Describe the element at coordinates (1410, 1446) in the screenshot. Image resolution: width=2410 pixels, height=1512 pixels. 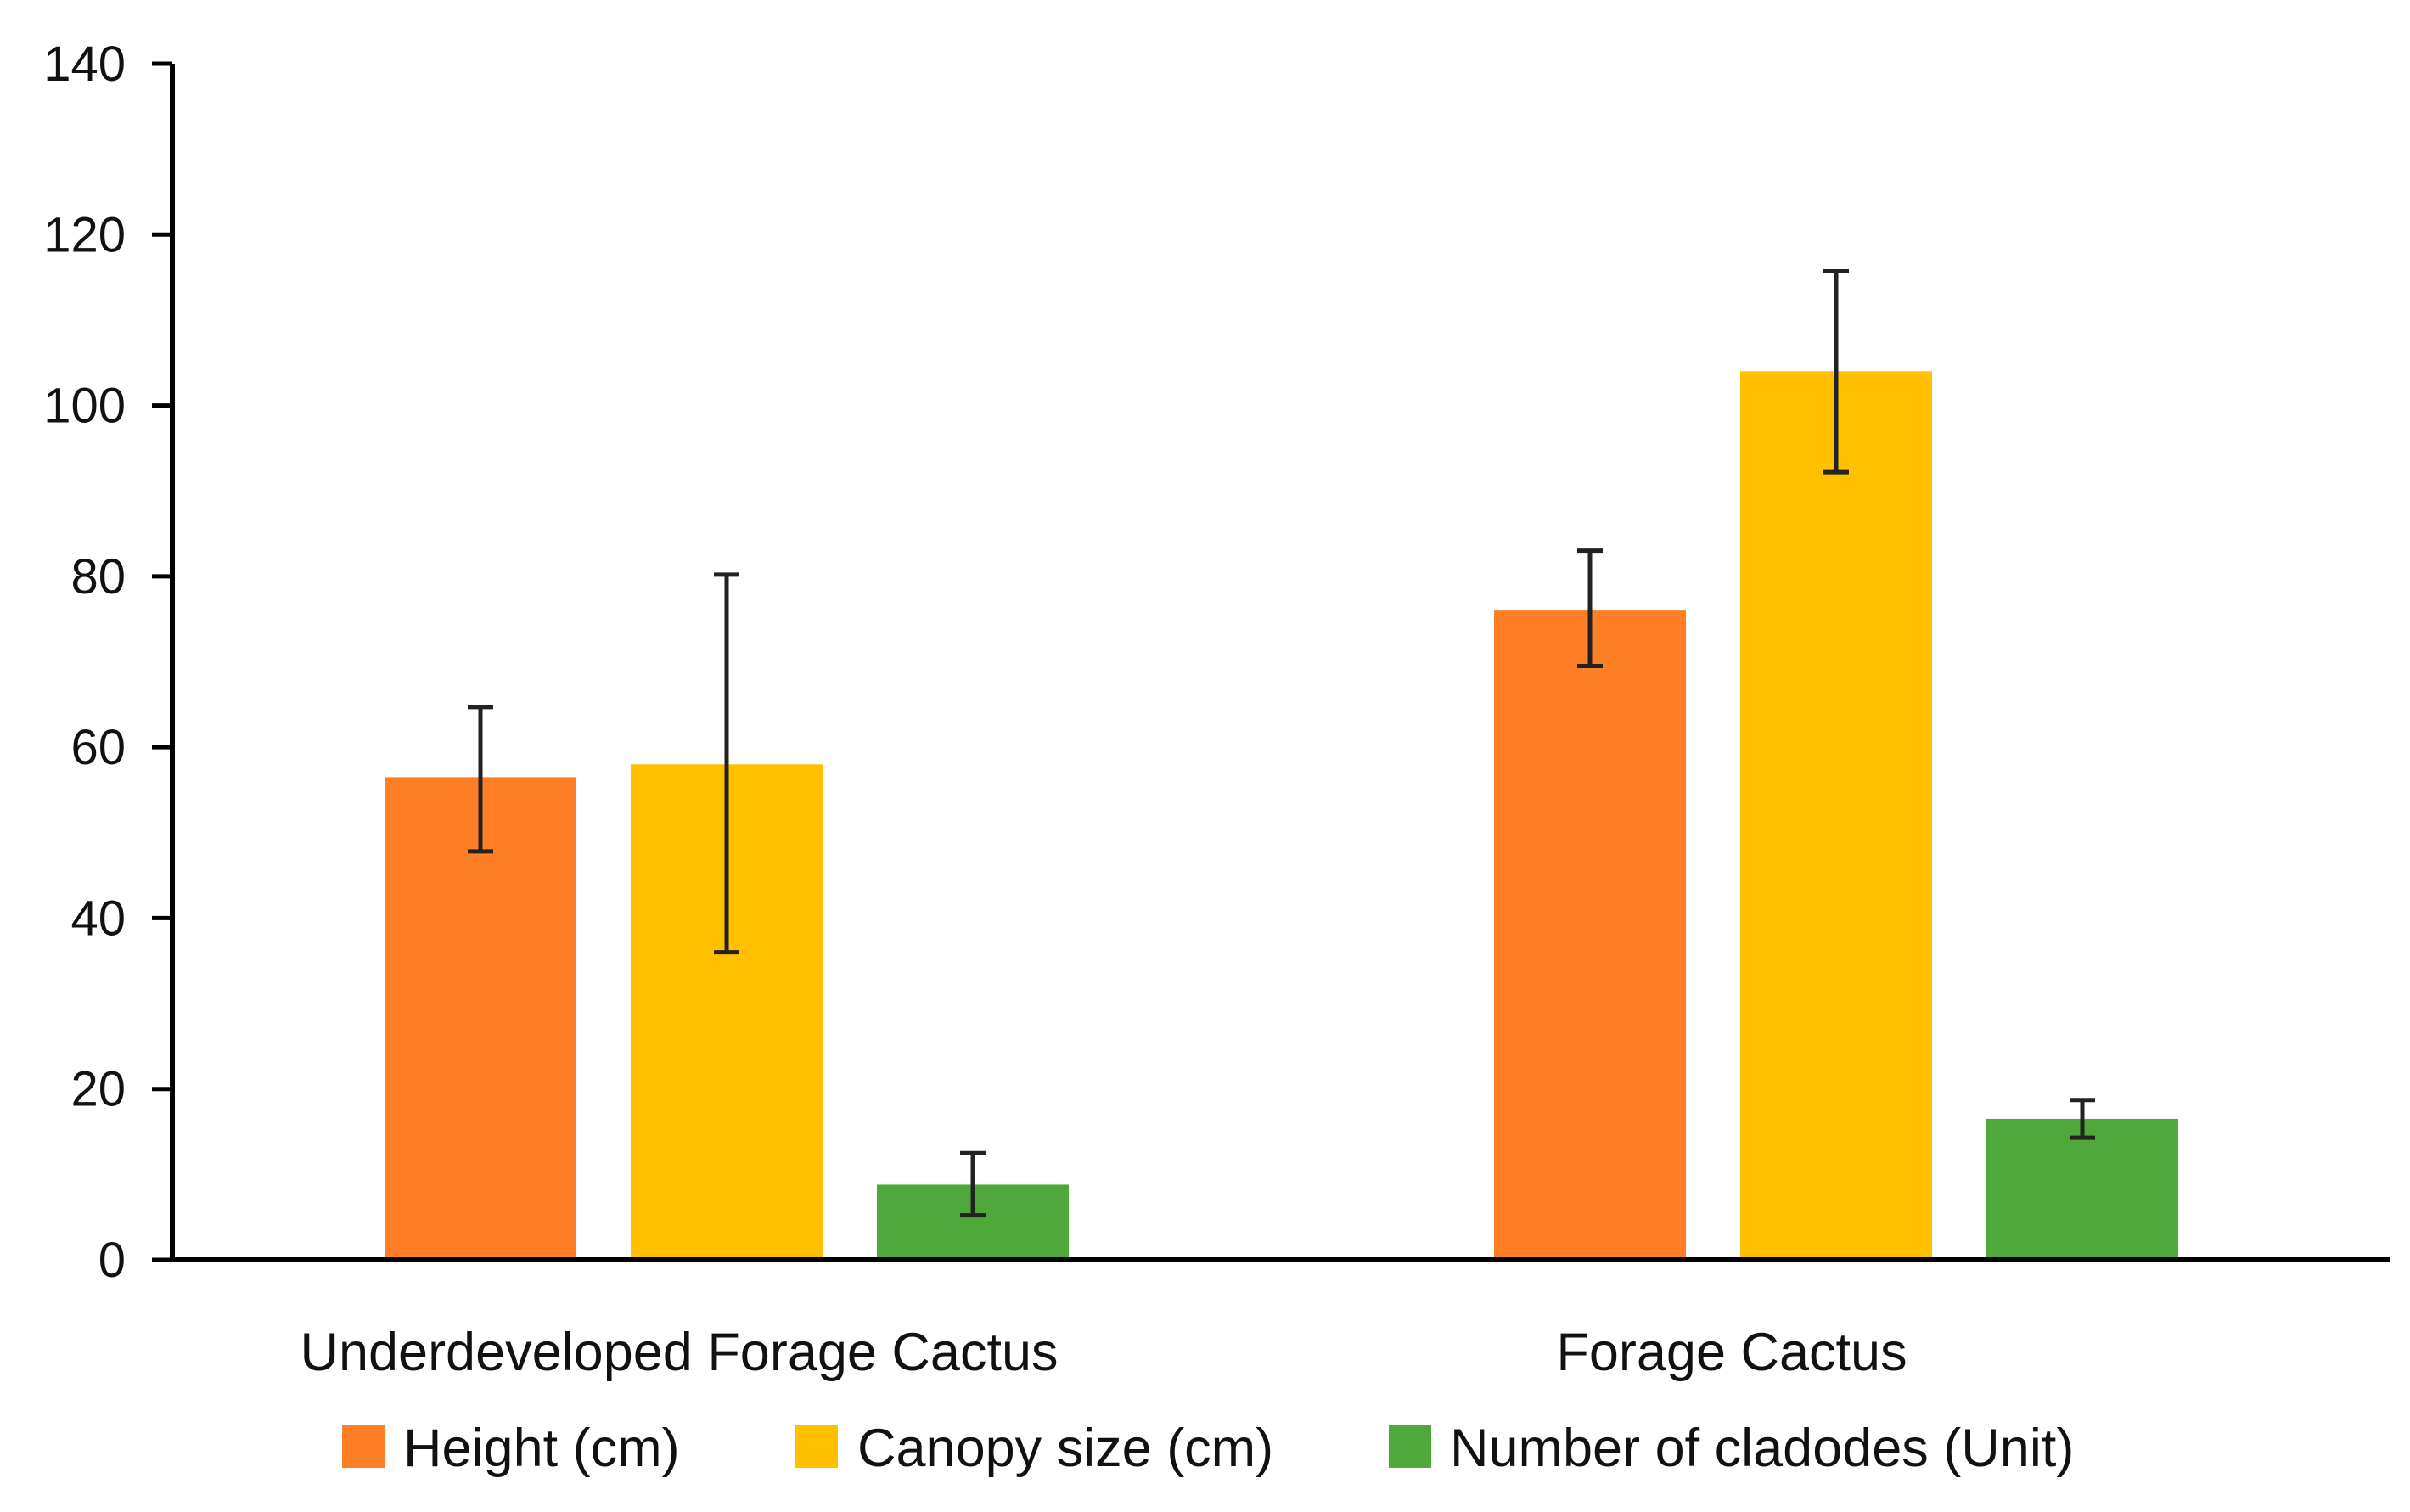
I see `legend-swatch-cladodes` at that location.